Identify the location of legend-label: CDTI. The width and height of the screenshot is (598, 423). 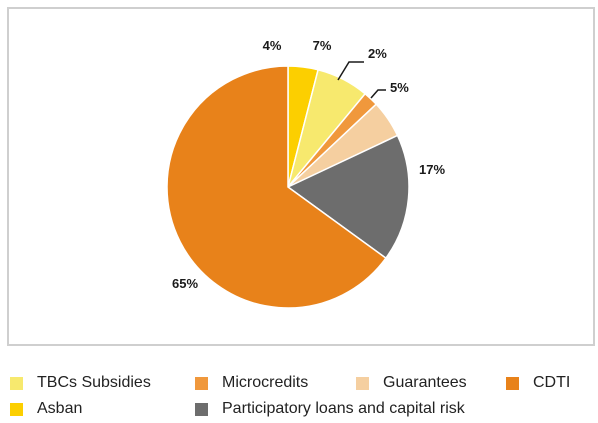
(552, 382).